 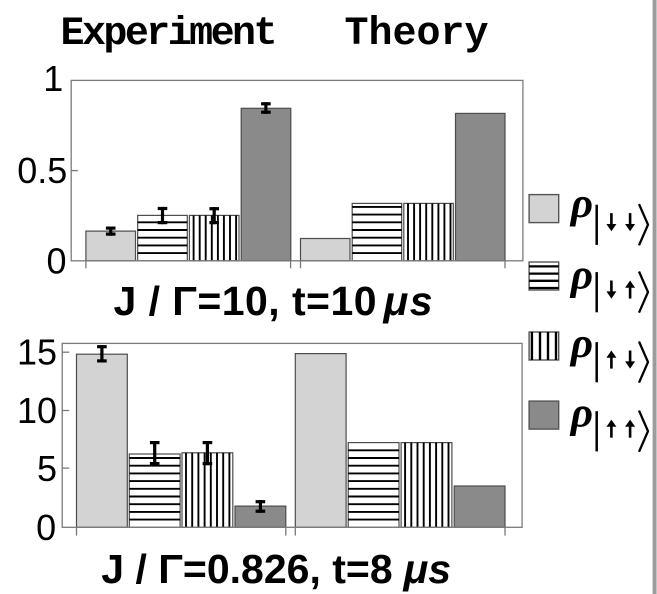 What do you see at coordinates (37, 352) in the screenshot?
I see `svg-text: 15` at bounding box center [37, 352].